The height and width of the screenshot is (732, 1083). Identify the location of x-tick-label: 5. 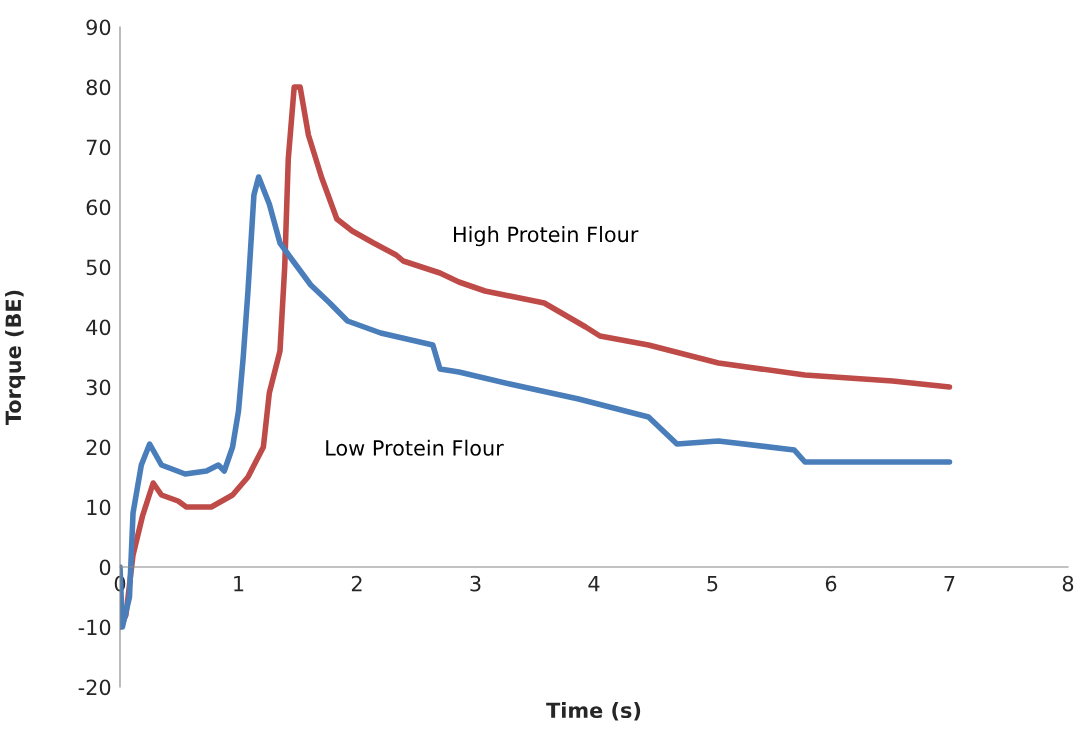
(712, 583).